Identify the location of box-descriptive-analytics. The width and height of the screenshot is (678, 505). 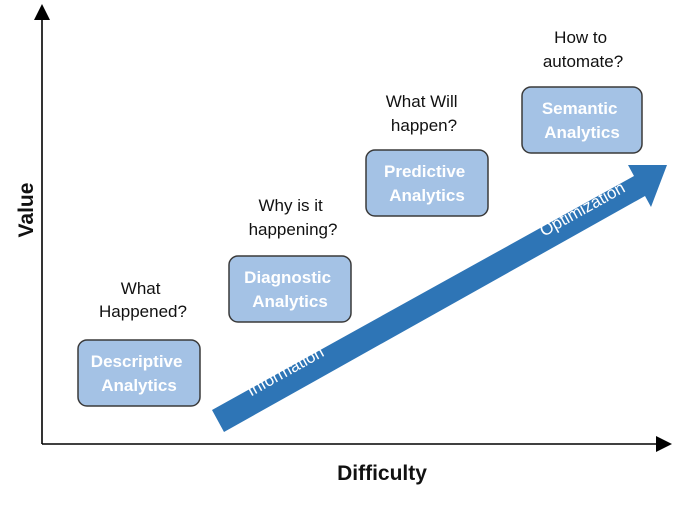
(139, 373).